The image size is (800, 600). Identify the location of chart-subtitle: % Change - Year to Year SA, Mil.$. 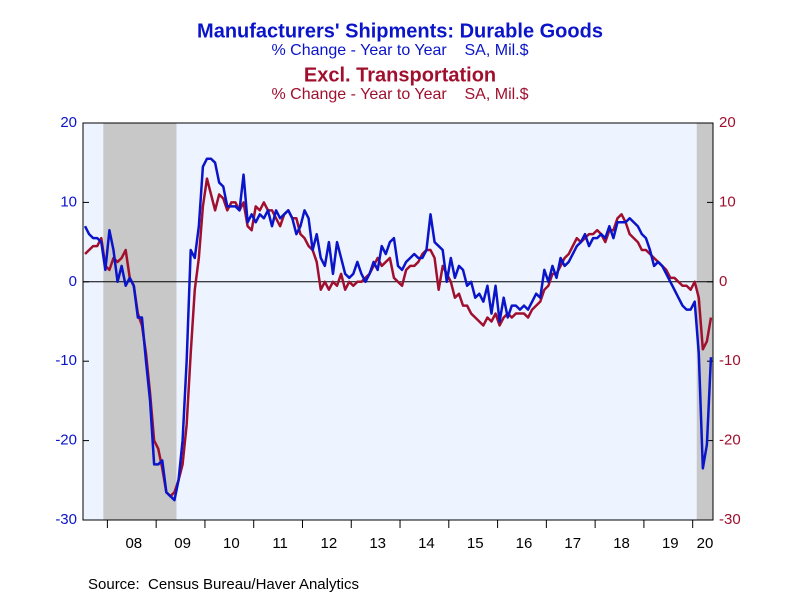
(399, 50).